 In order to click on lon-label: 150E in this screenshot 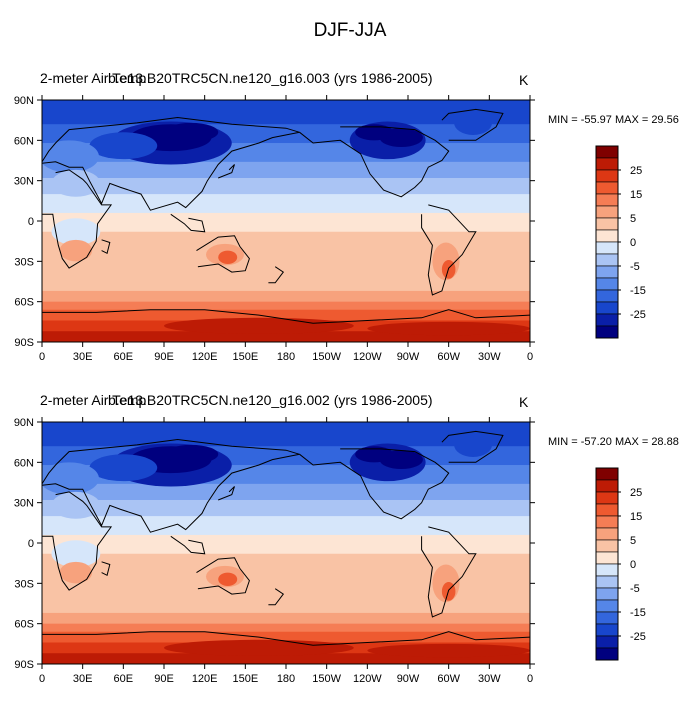, I will do `click(245, 357)`.